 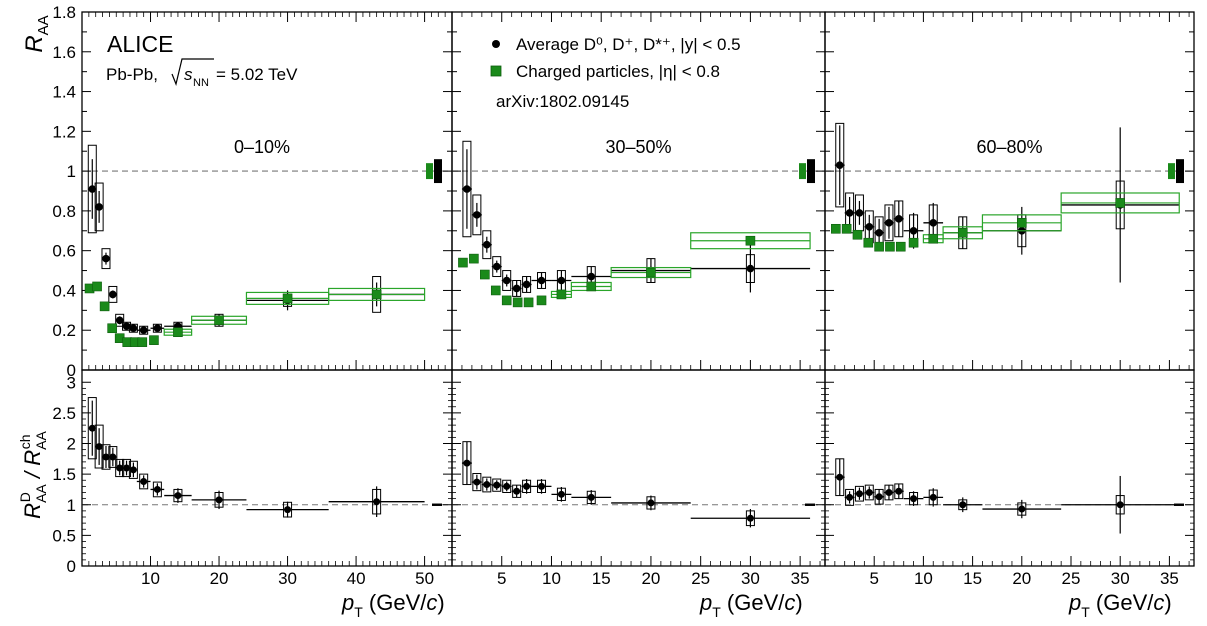 What do you see at coordinates (64, 131) in the screenshot?
I see `y-tick-label-top: 1.2` at bounding box center [64, 131].